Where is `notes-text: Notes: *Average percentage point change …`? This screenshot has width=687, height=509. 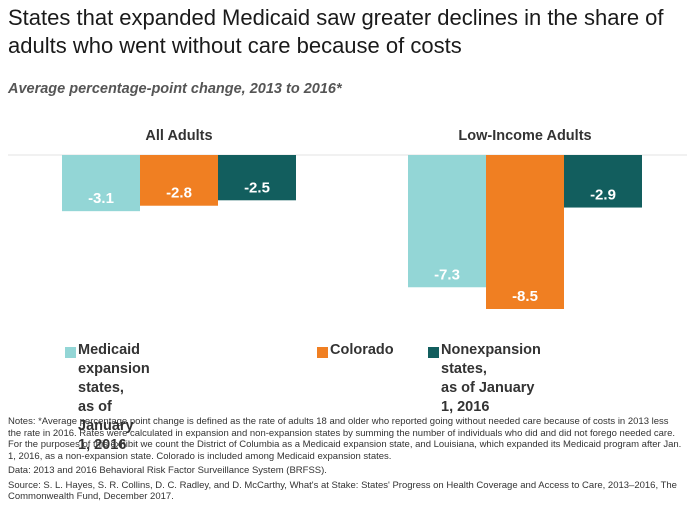
notes-text: Notes: *Average percentage point change … is located at coordinates (345, 439).